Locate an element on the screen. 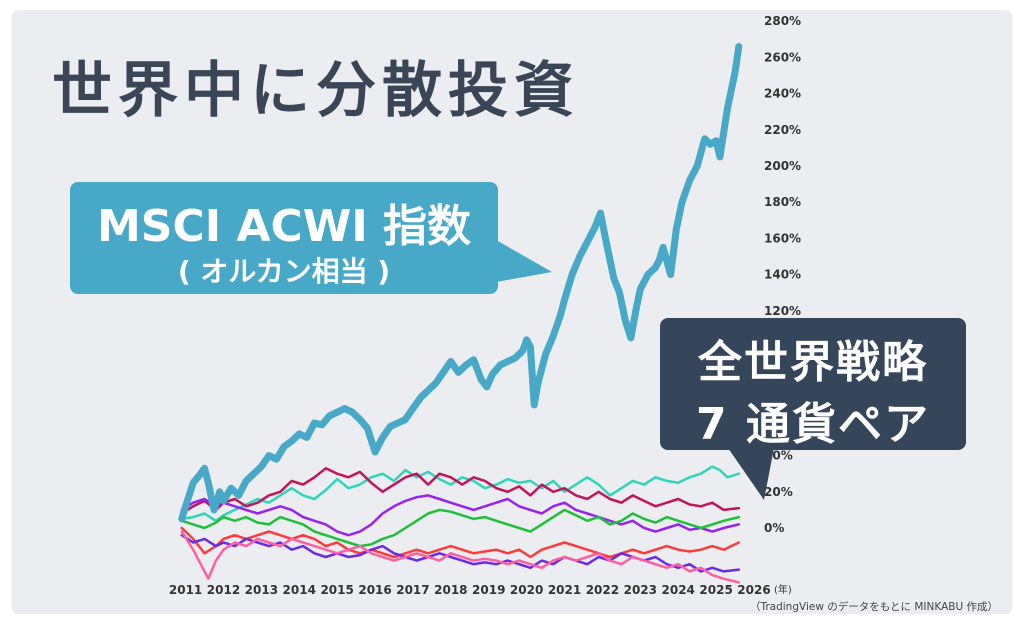 This screenshot has height=626, width=1024. x-tick-label: 2017 is located at coordinates (412, 590).